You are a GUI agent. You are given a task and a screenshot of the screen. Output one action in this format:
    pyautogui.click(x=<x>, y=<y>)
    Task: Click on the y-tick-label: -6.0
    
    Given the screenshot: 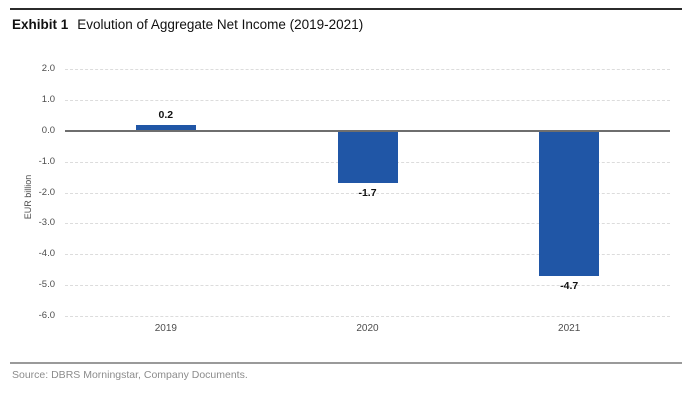 What is the action you would take?
    pyautogui.click(x=46, y=315)
    